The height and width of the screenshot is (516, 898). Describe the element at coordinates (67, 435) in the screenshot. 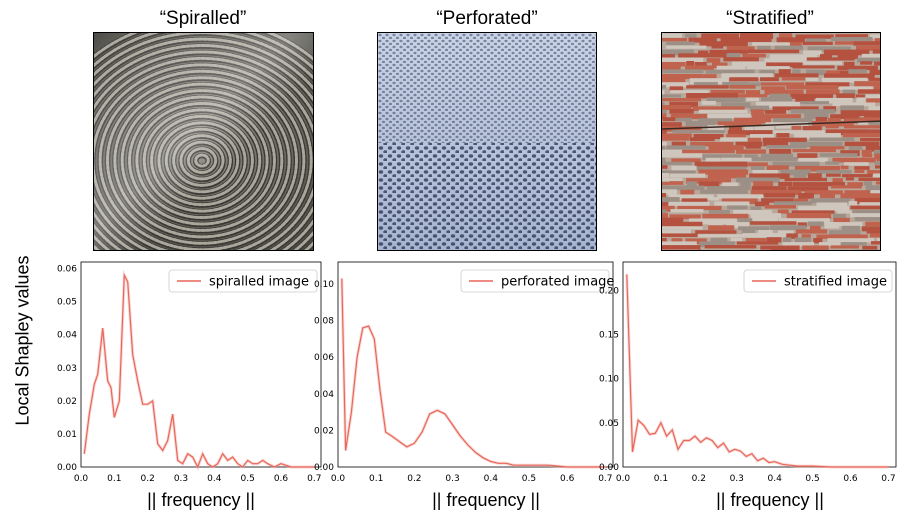

I see `y-tick-label: 0.01` at that location.